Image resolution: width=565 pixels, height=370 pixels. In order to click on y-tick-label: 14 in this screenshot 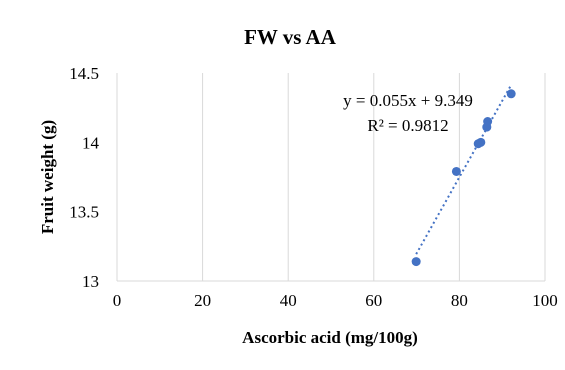, I will do `click(91, 142)`.